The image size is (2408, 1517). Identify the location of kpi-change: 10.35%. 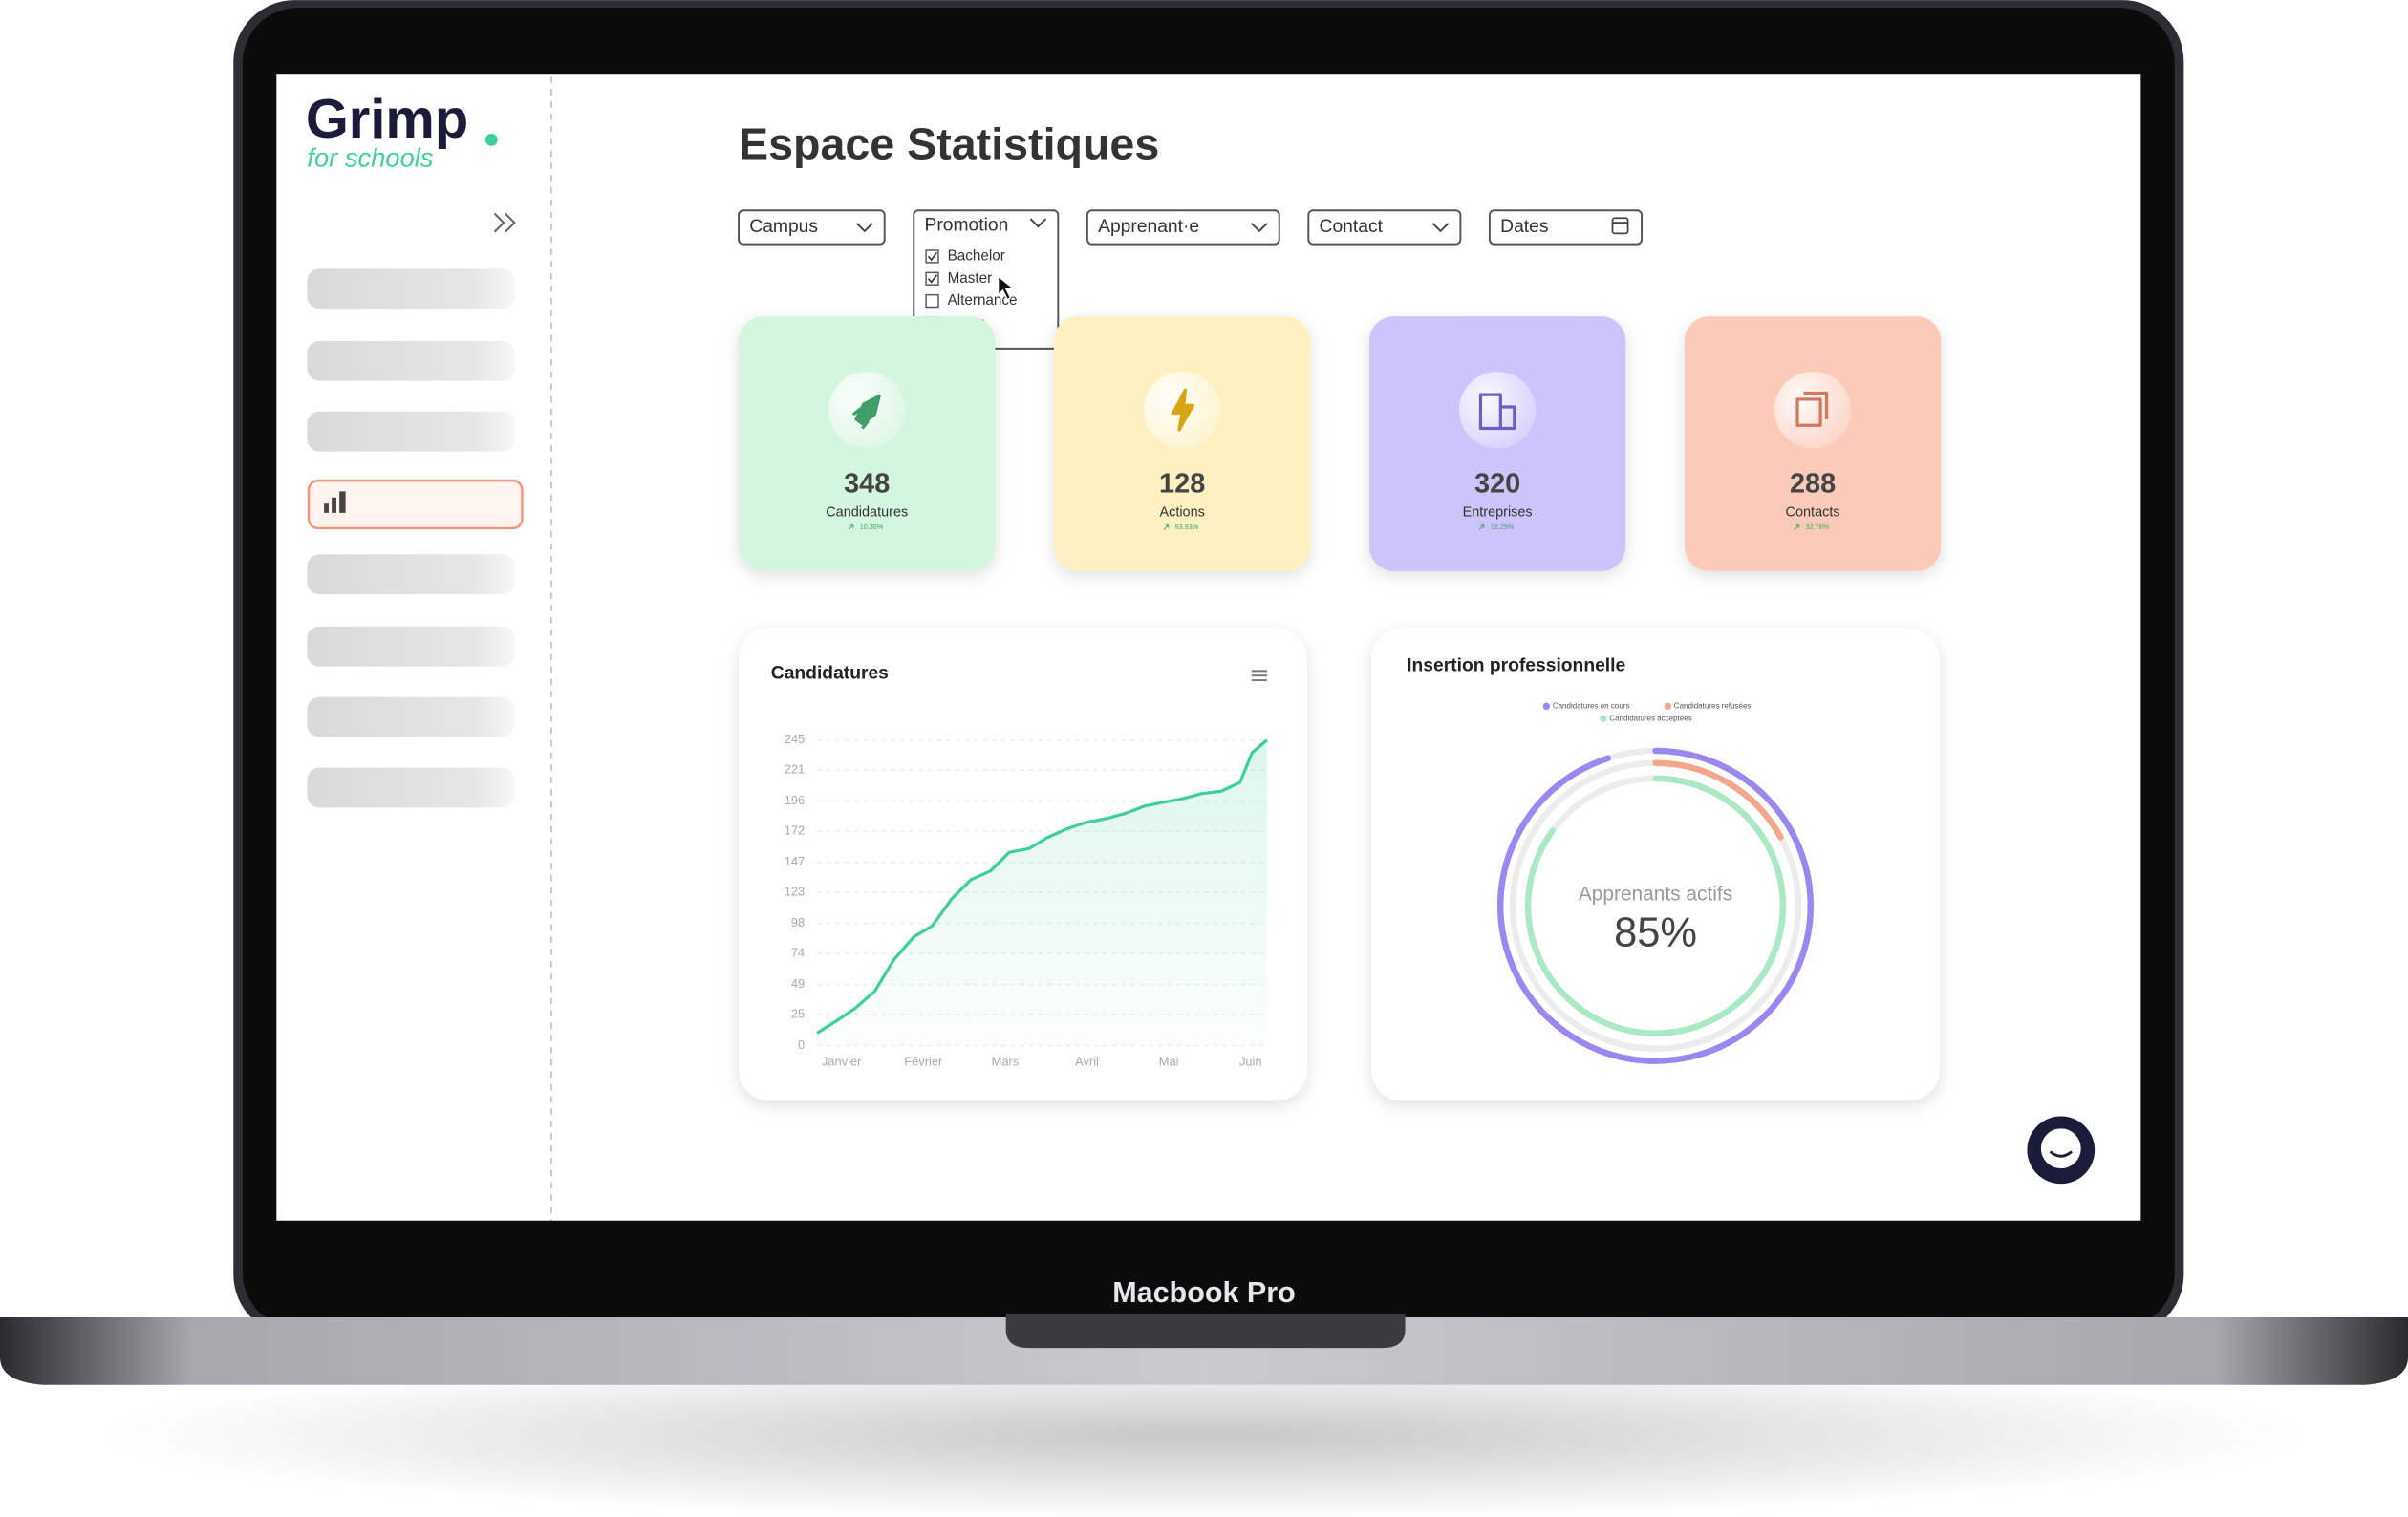
(872, 527).